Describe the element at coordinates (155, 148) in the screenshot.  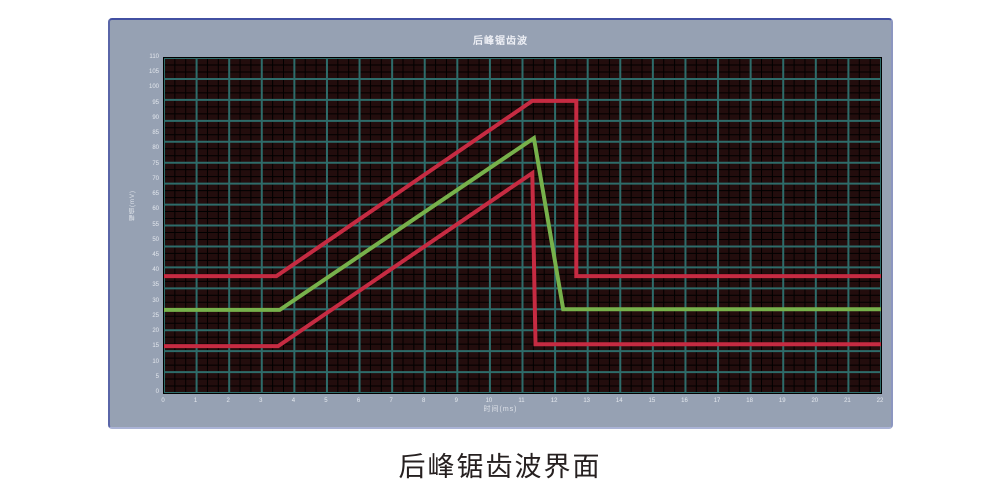
I see `y-tick-label: 80` at that location.